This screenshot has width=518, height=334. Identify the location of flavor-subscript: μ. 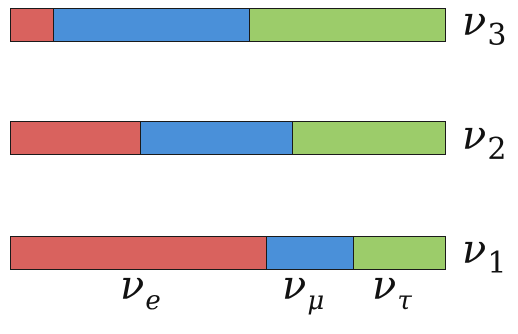
(316, 301).